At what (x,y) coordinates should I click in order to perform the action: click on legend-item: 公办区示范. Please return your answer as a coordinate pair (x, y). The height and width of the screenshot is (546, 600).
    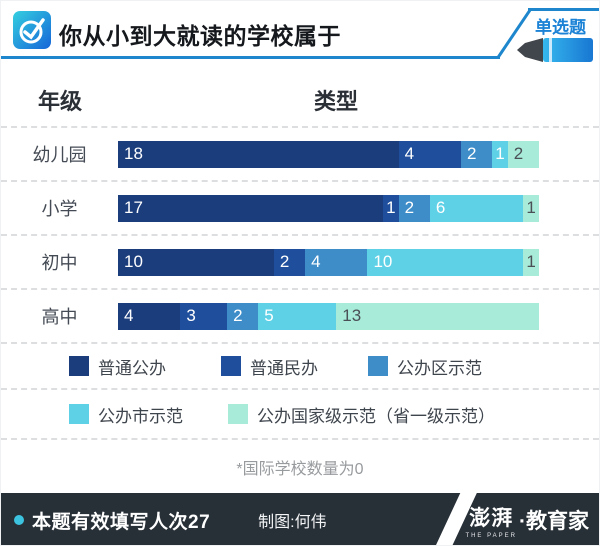
    Looking at the image, I should click on (425, 366).